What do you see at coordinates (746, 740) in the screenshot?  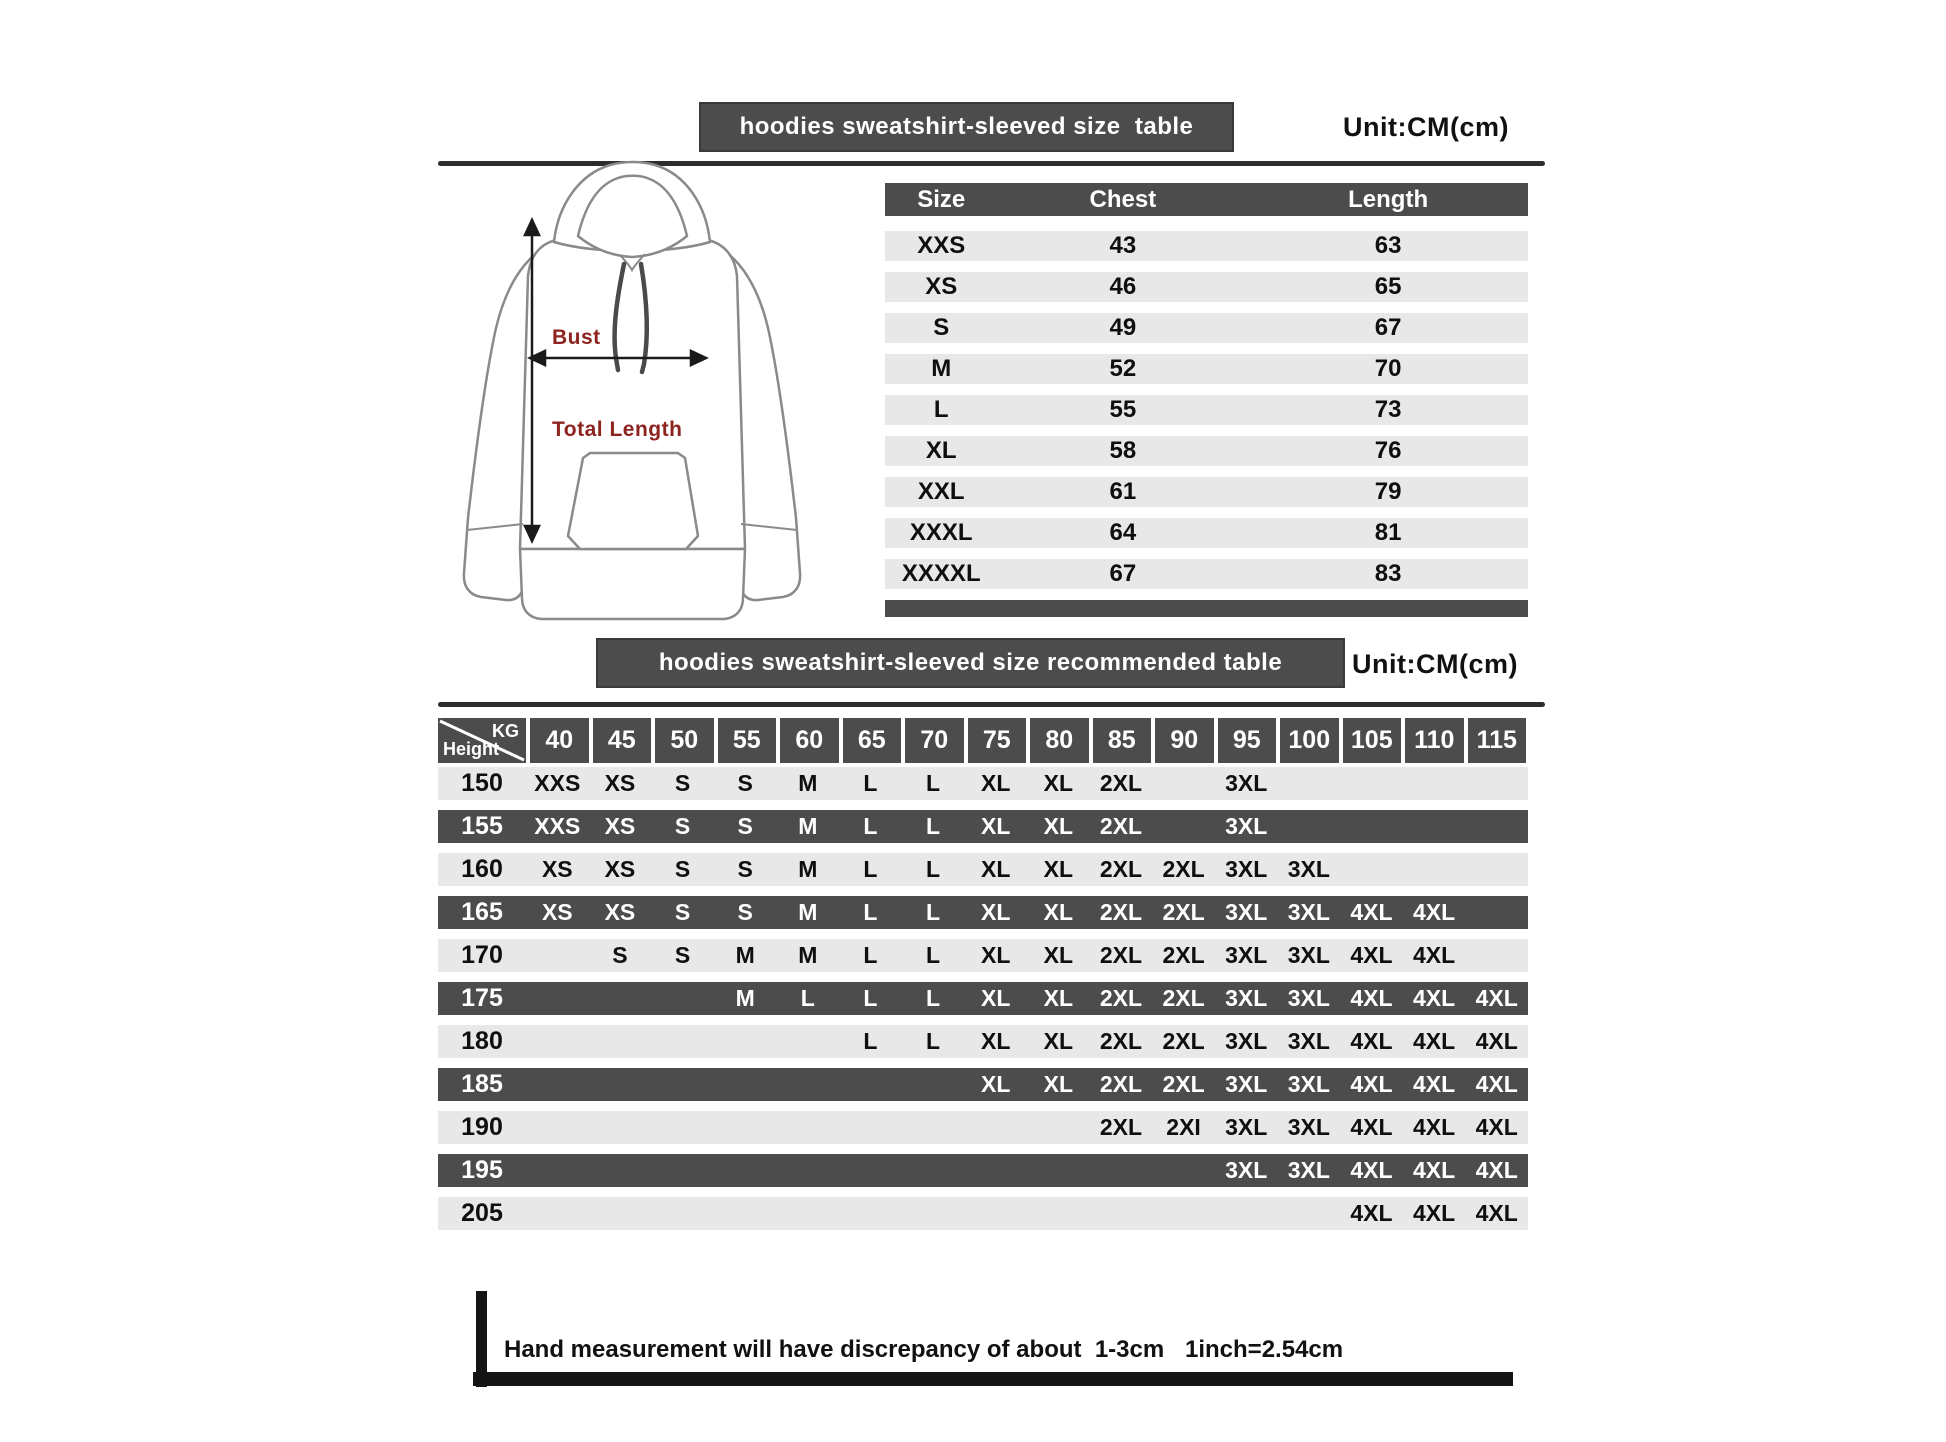 I see `weight-header-cell: 55` at bounding box center [746, 740].